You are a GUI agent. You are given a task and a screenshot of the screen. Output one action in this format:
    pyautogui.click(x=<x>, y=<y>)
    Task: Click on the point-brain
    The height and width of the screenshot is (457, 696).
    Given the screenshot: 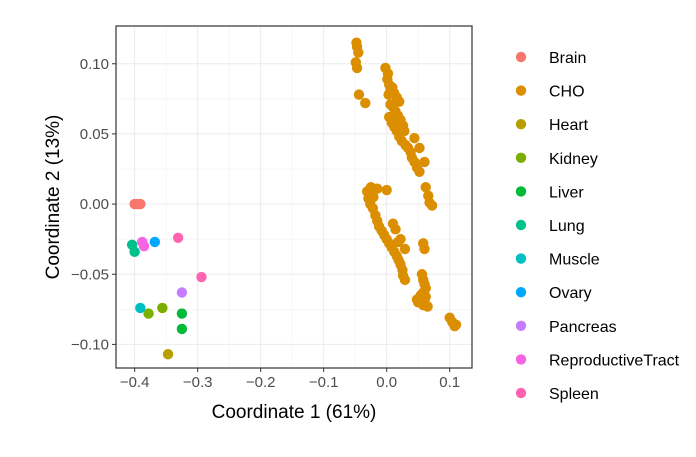 What is the action you would take?
    pyautogui.click(x=140, y=204)
    